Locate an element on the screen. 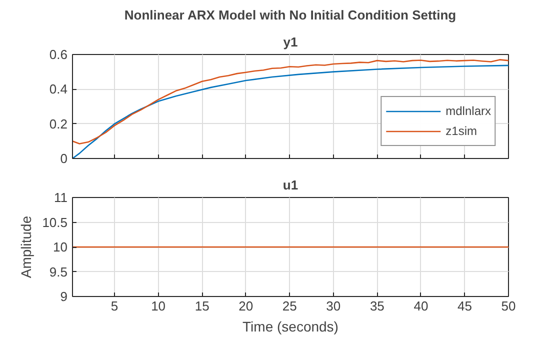  x-tick-label: 25 is located at coordinates (289, 306).